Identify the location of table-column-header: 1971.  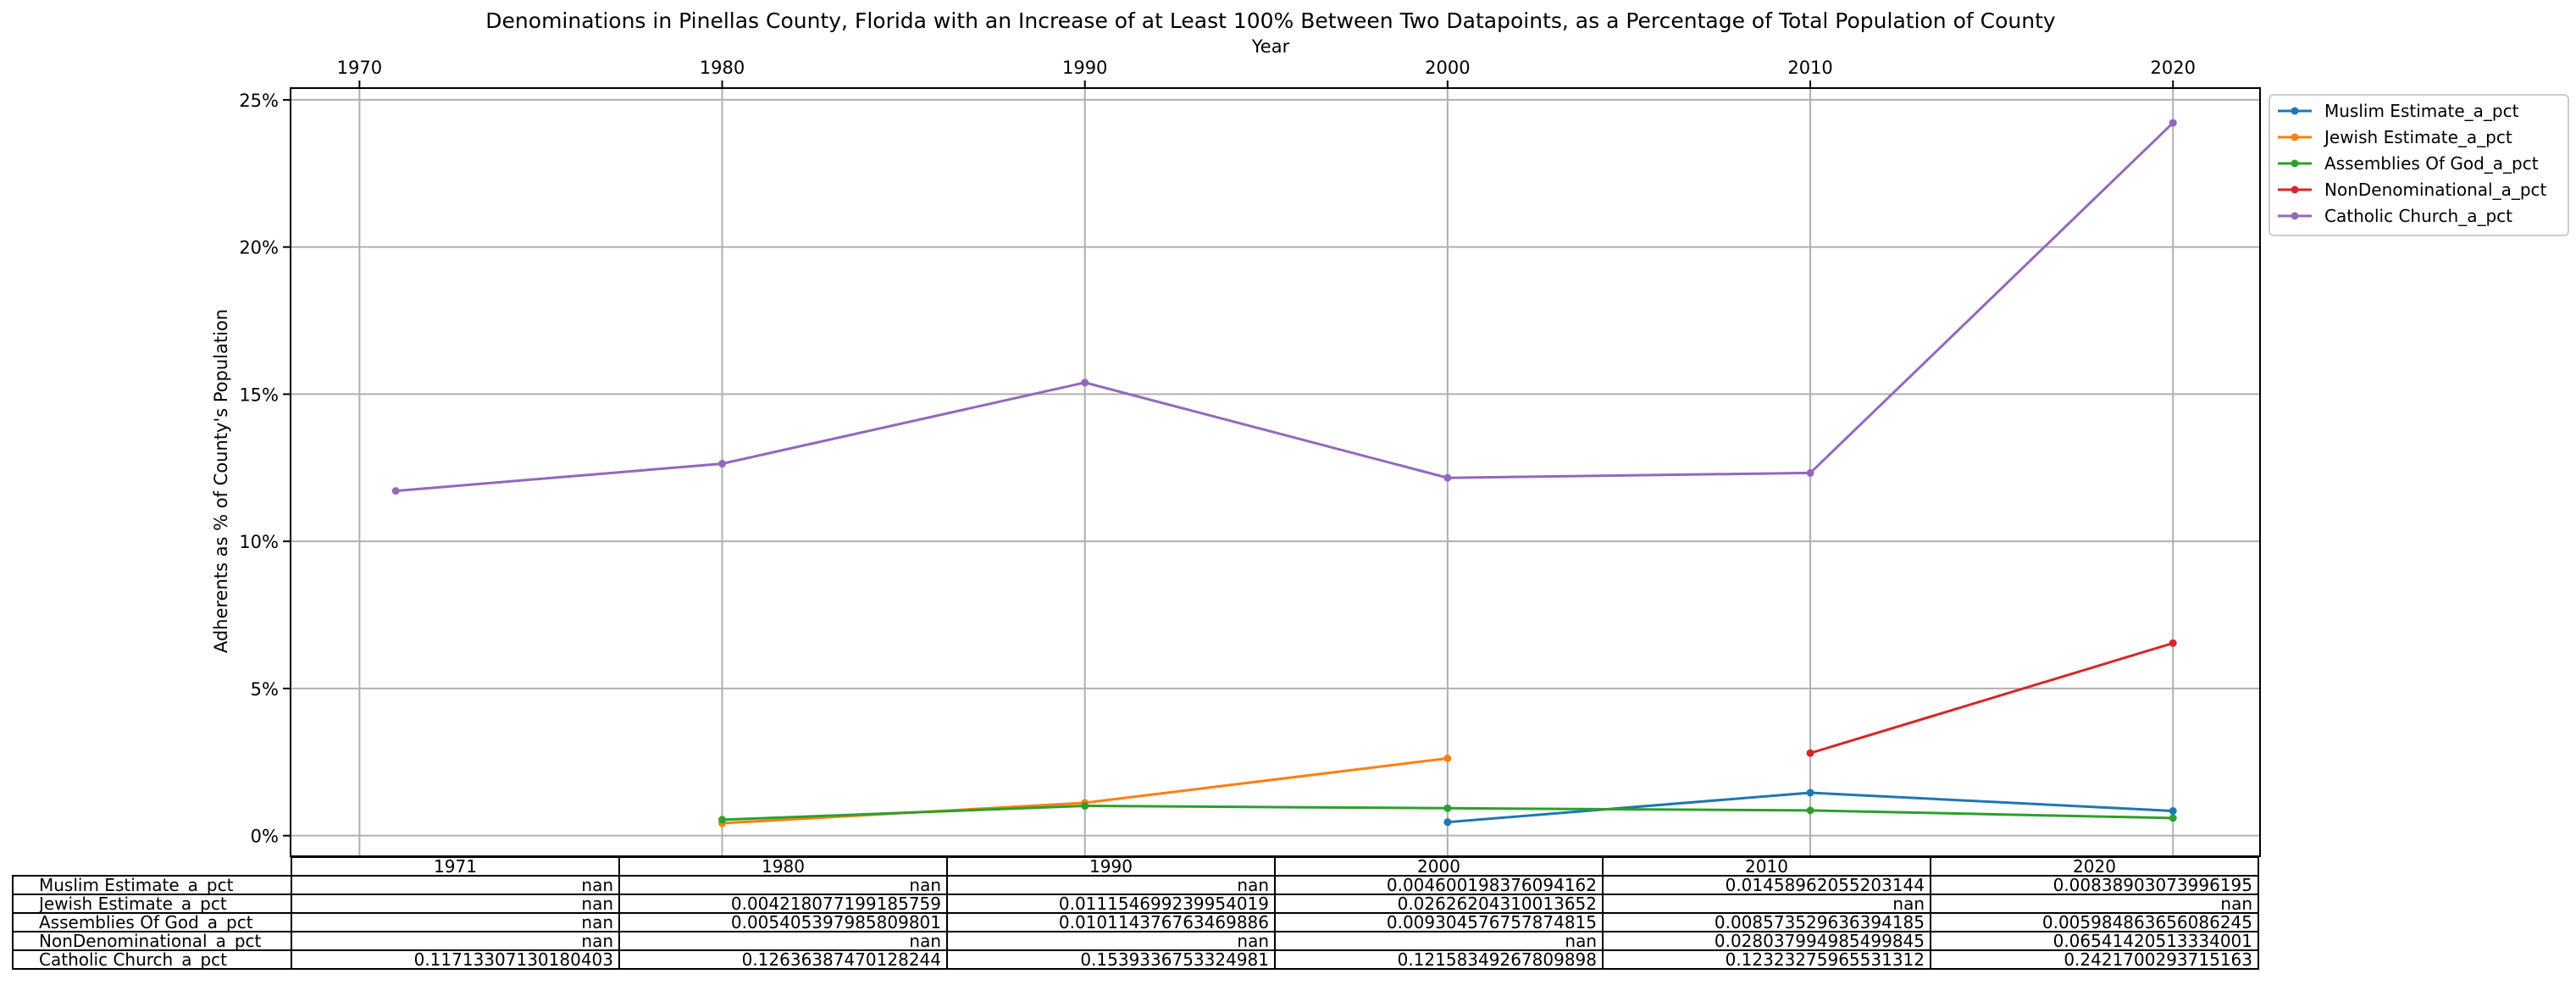
(455, 867).